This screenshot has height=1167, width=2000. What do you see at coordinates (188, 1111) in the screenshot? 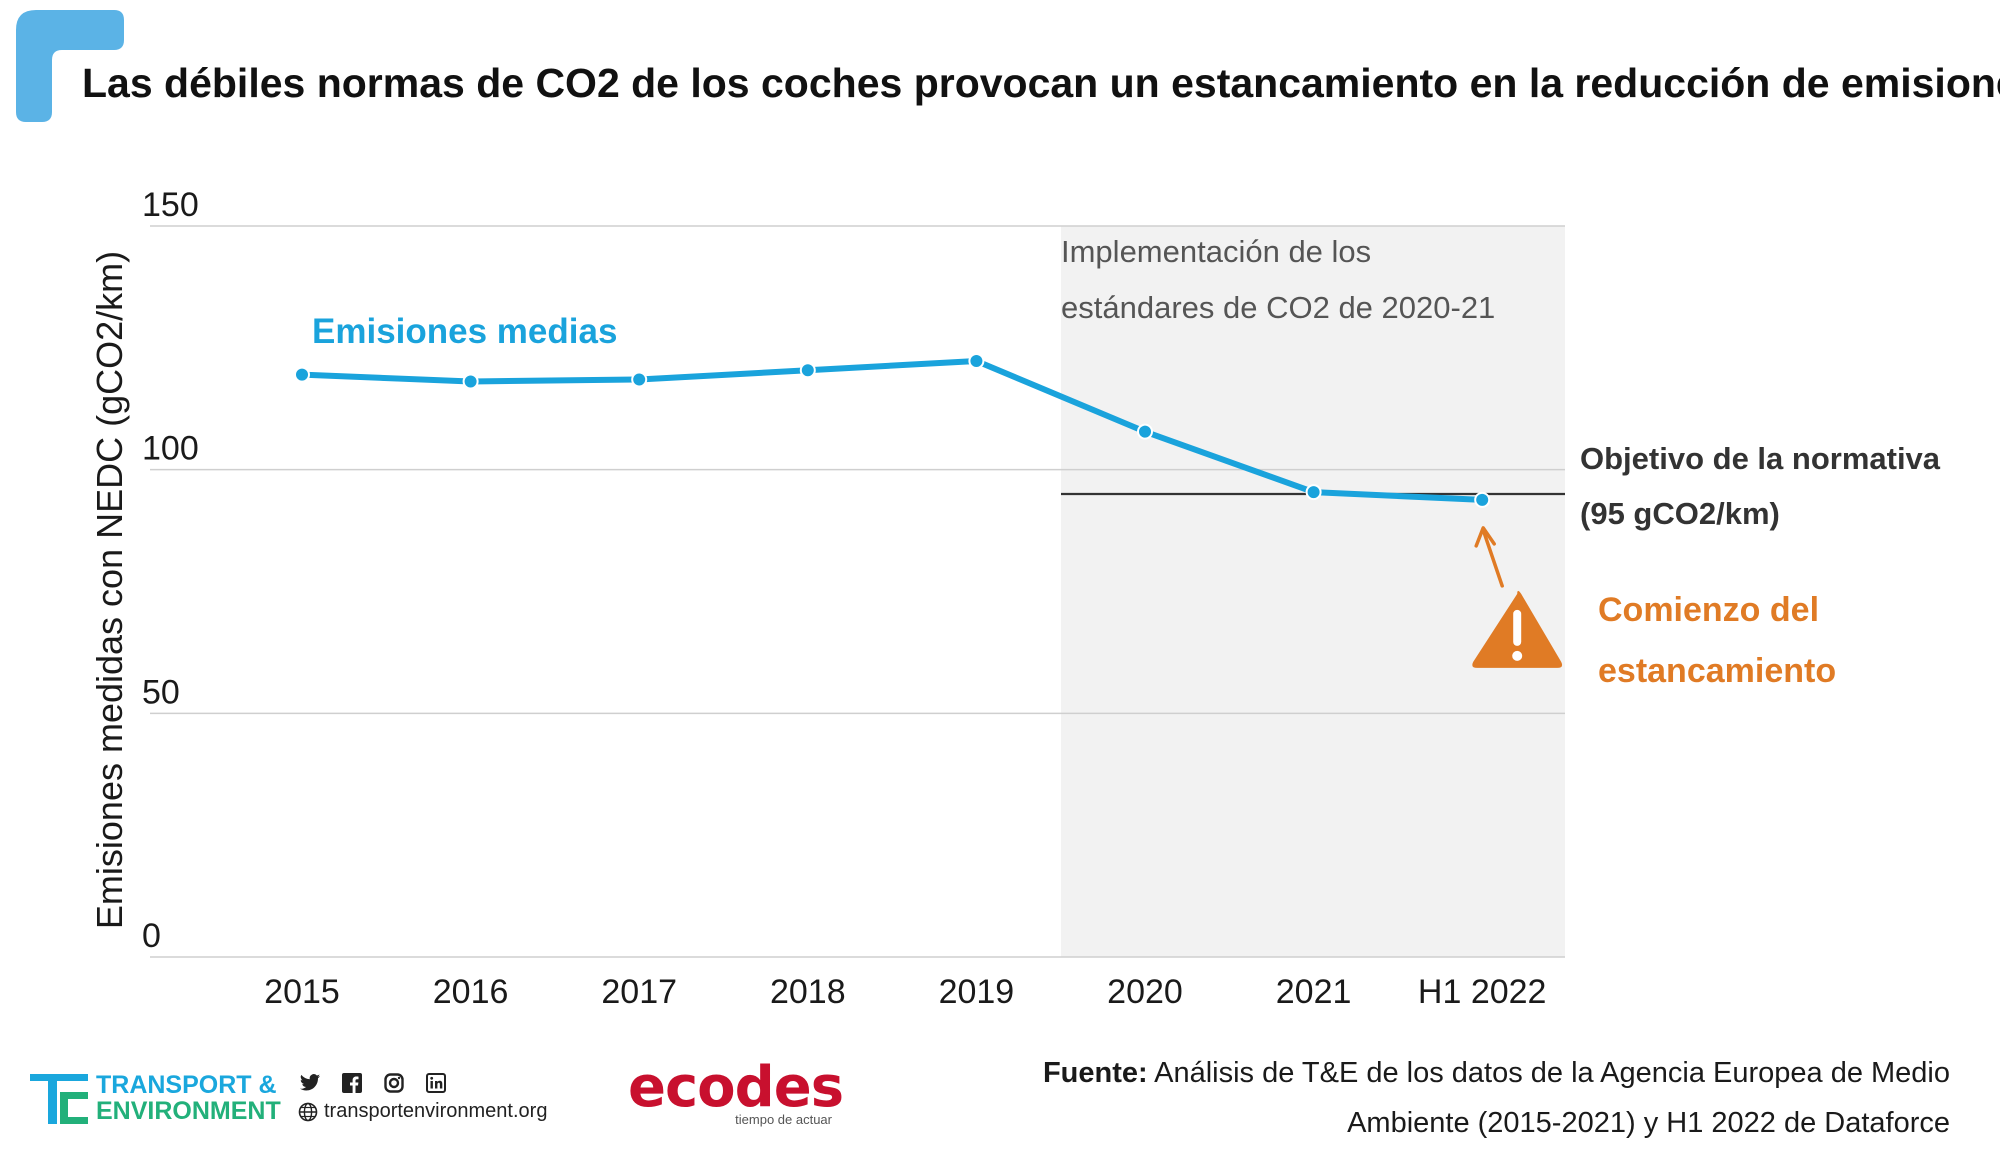
I see `te-logo-line2: ENVIRONMENT` at bounding box center [188, 1111].